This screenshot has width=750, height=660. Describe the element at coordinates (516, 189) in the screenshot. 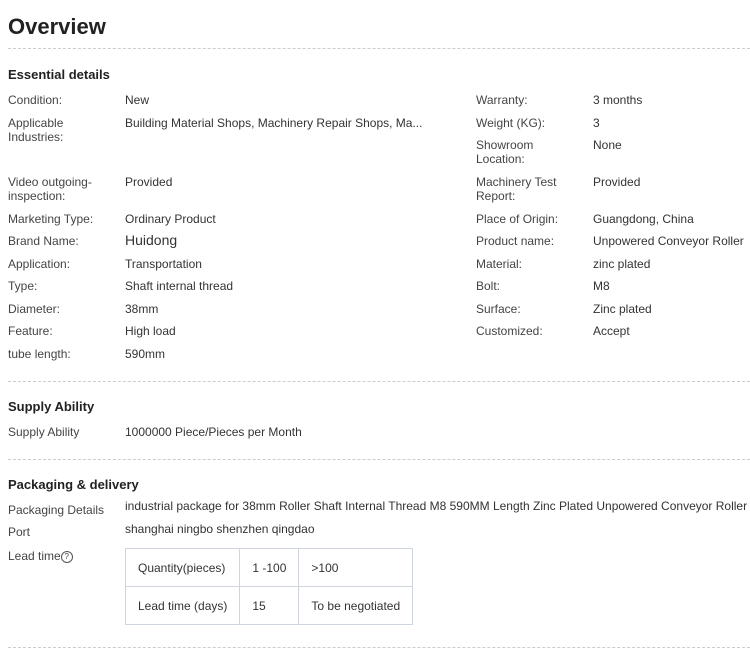

I see `field-label: Machinery Test Report:` at that location.